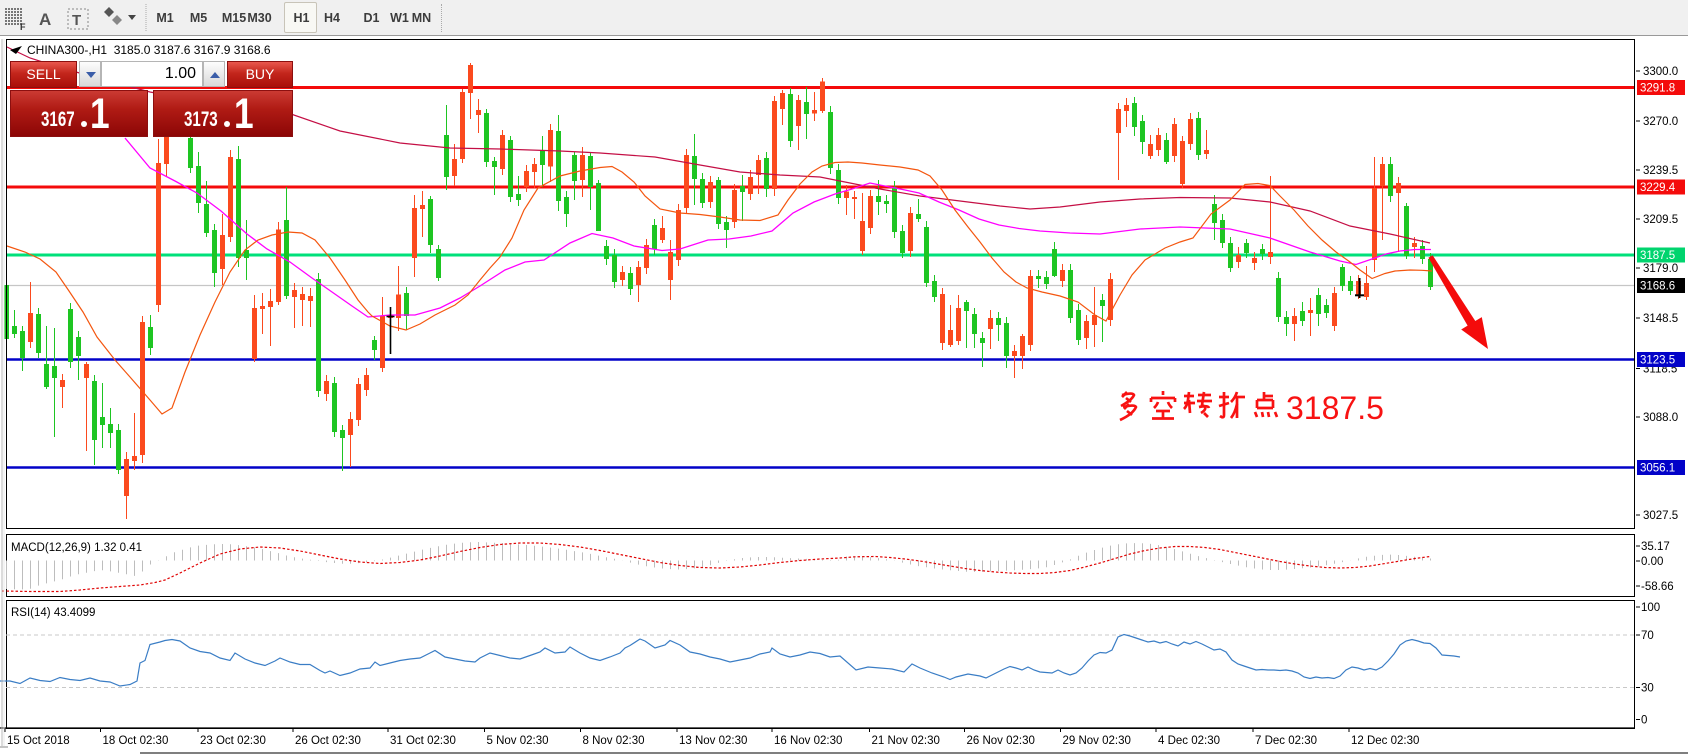 The image size is (1688, 755). I want to click on svg-text: 30, so click(1647, 689).